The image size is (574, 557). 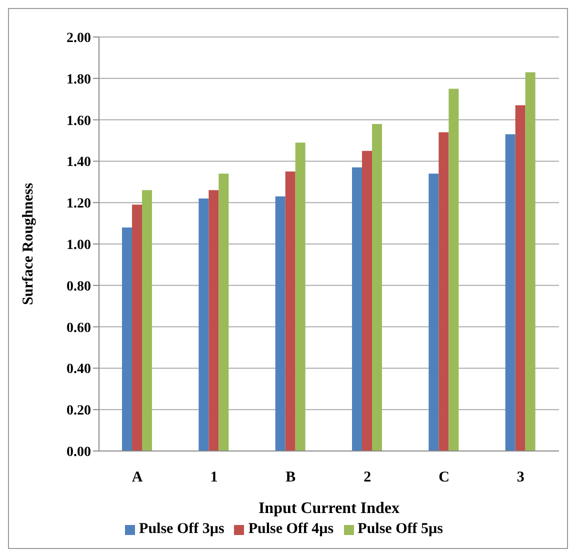 What do you see at coordinates (78, 286) in the screenshot?
I see `y-tick-label: 0.80` at bounding box center [78, 286].